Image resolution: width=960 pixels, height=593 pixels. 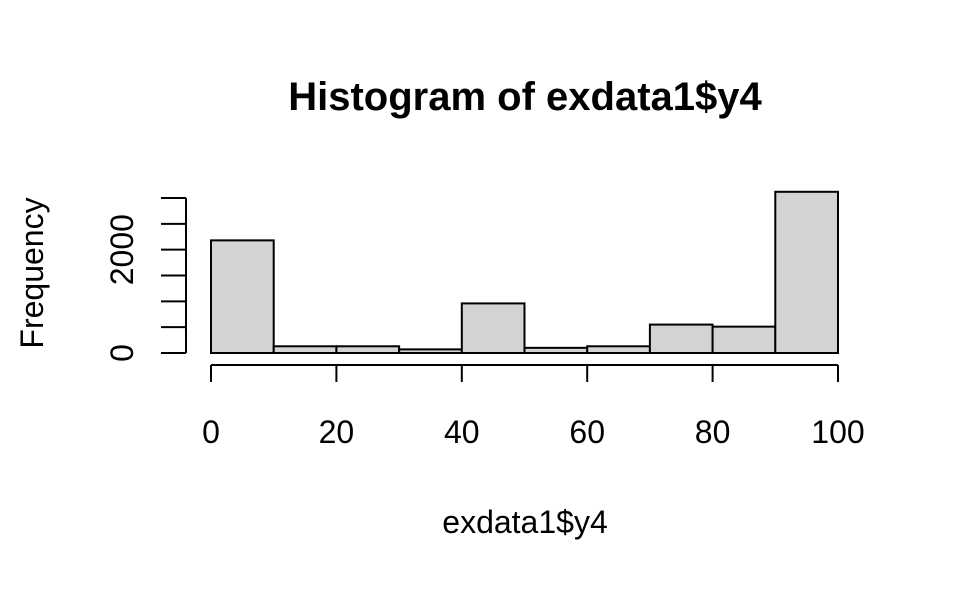 I want to click on x-tick-label: 20, so click(x=337, y=432).